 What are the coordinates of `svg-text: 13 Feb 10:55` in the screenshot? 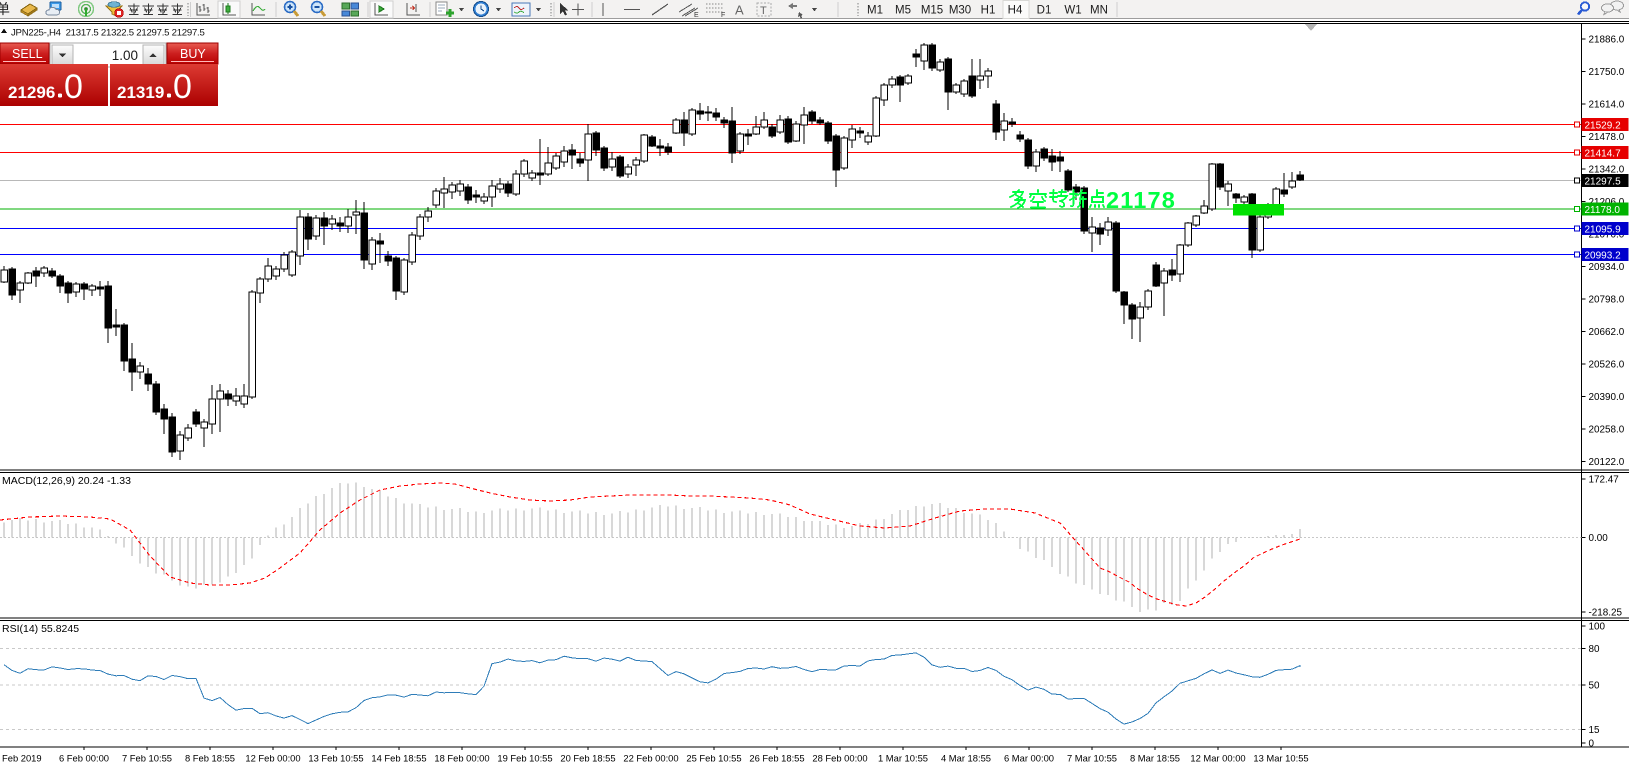 It's located at (335, 758).